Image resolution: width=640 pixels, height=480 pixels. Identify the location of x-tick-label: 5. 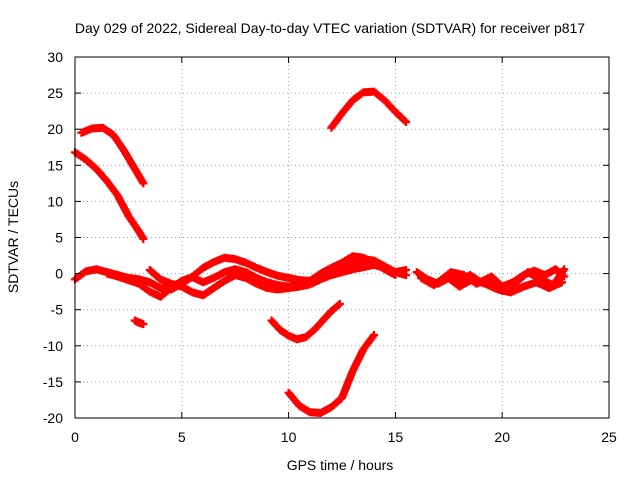
(182, 437).